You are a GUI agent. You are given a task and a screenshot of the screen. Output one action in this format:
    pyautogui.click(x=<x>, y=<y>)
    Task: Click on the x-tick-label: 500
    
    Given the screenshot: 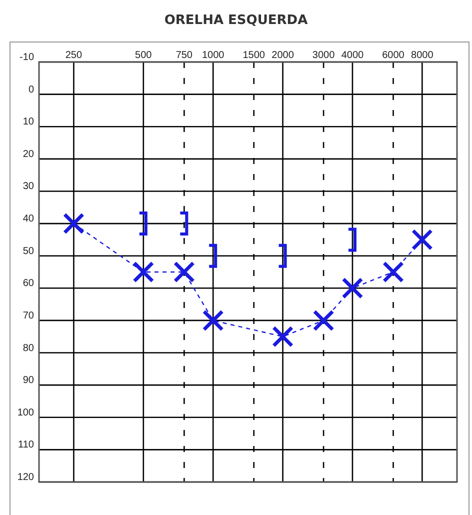 What is the action you would take?
    pyautogui.click(x=143, y=55)
    